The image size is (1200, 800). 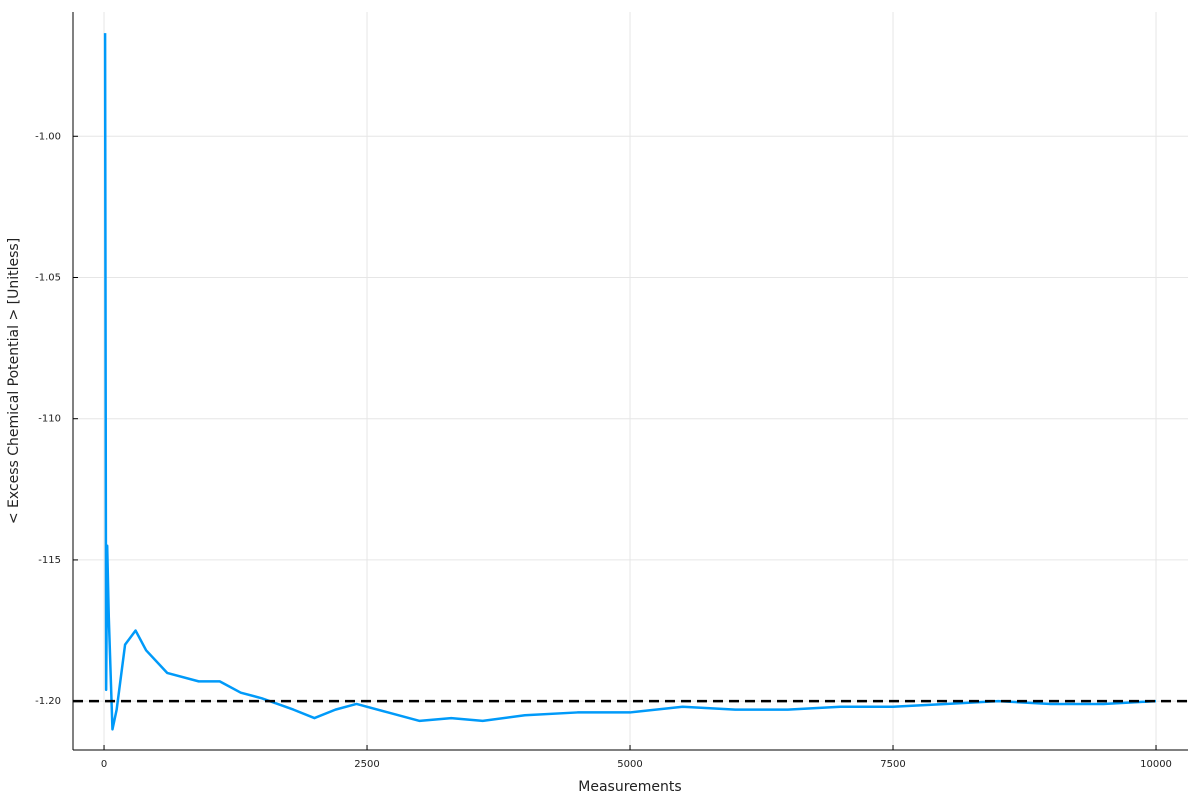 What do you see at coordinates (48, 136) in the screenshot?
I see `y-tick-label: -1.00` at bounding box center [48, 136].